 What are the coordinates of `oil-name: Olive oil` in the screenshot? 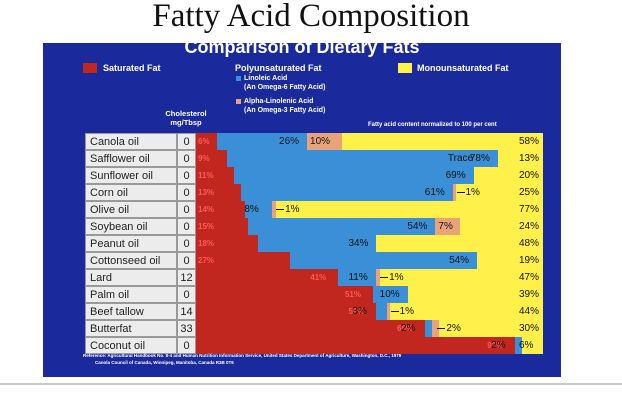 It's located at (131, 209).